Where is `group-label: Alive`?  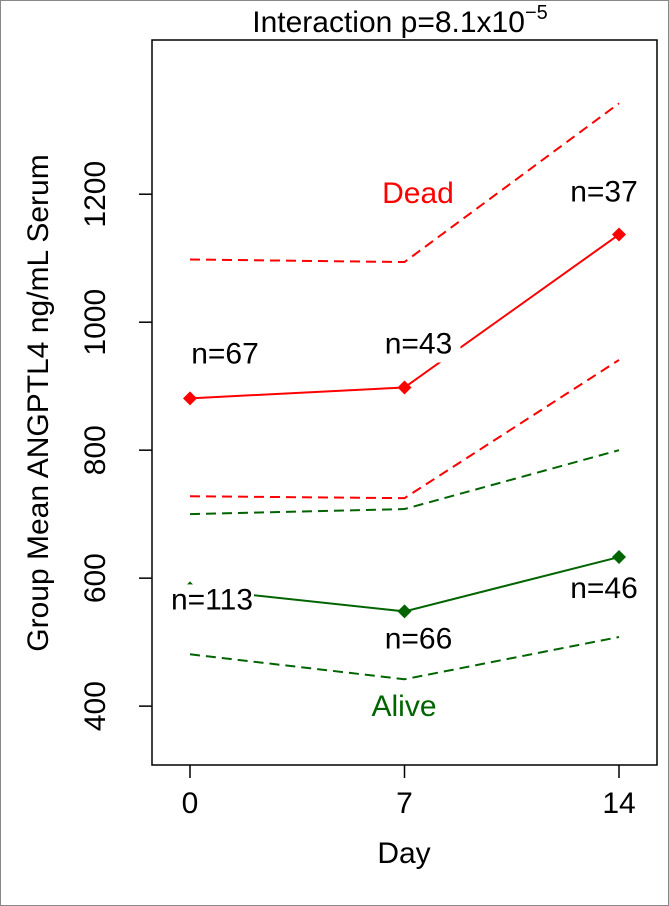
group-label: Alive is located at coordinates (403, 706).